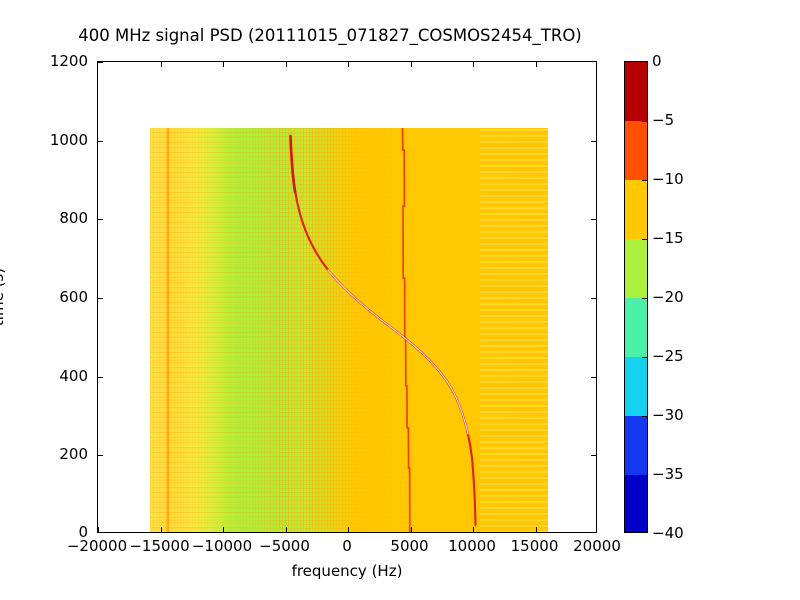  I want to click on colorbar-label--35: −35, so click(668, 474).